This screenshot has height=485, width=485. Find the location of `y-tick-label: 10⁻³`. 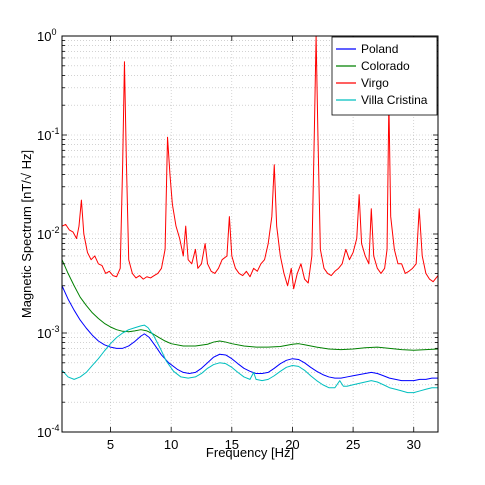

y-tick-label: 10⁻³ is located at coordinates (48, 332).